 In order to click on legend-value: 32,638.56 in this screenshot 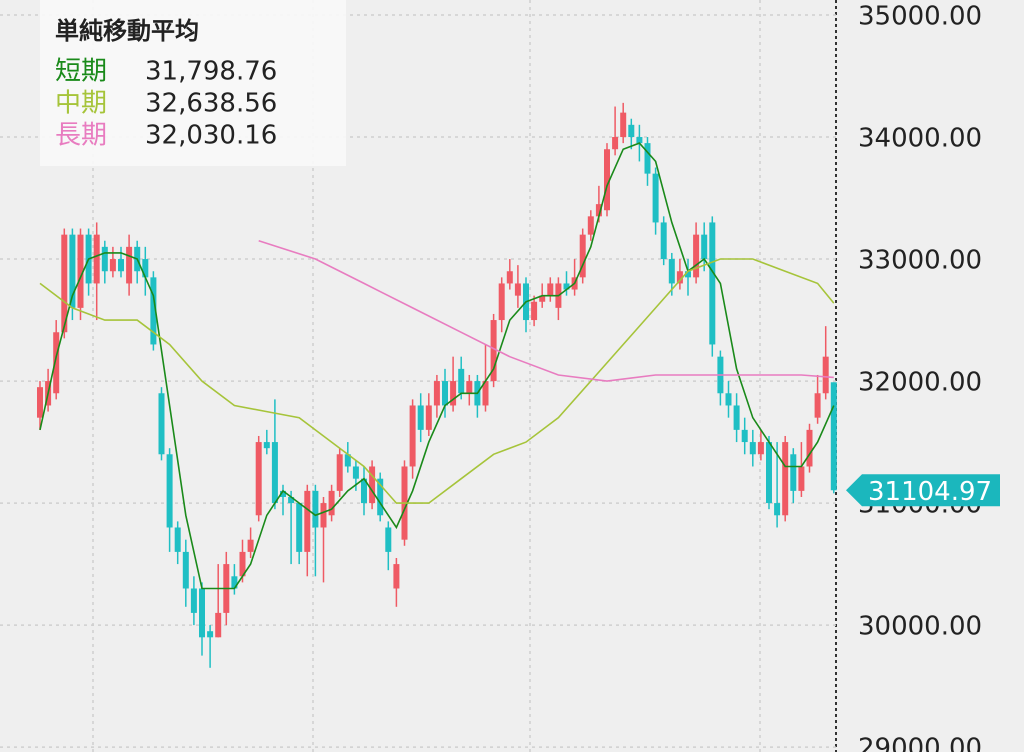, I will do `click(211, 104)`.